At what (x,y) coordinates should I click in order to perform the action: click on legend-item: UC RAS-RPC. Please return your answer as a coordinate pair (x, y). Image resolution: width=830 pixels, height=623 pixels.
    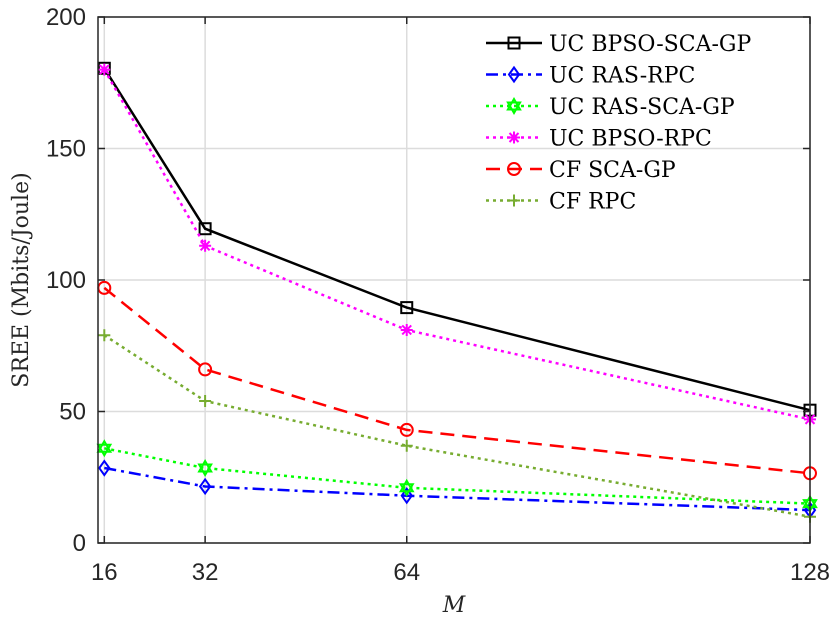
    Looking at the image, I should click on (590, 76).